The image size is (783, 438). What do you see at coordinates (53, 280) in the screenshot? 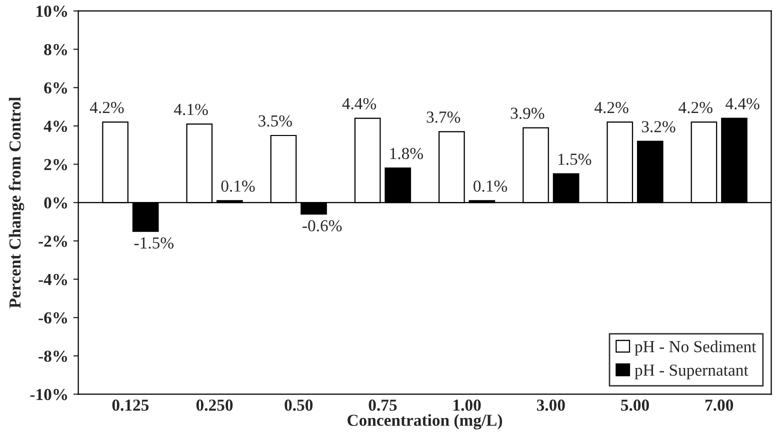
I see `y-tick-label: -4%` at bounding box center [53, 280].